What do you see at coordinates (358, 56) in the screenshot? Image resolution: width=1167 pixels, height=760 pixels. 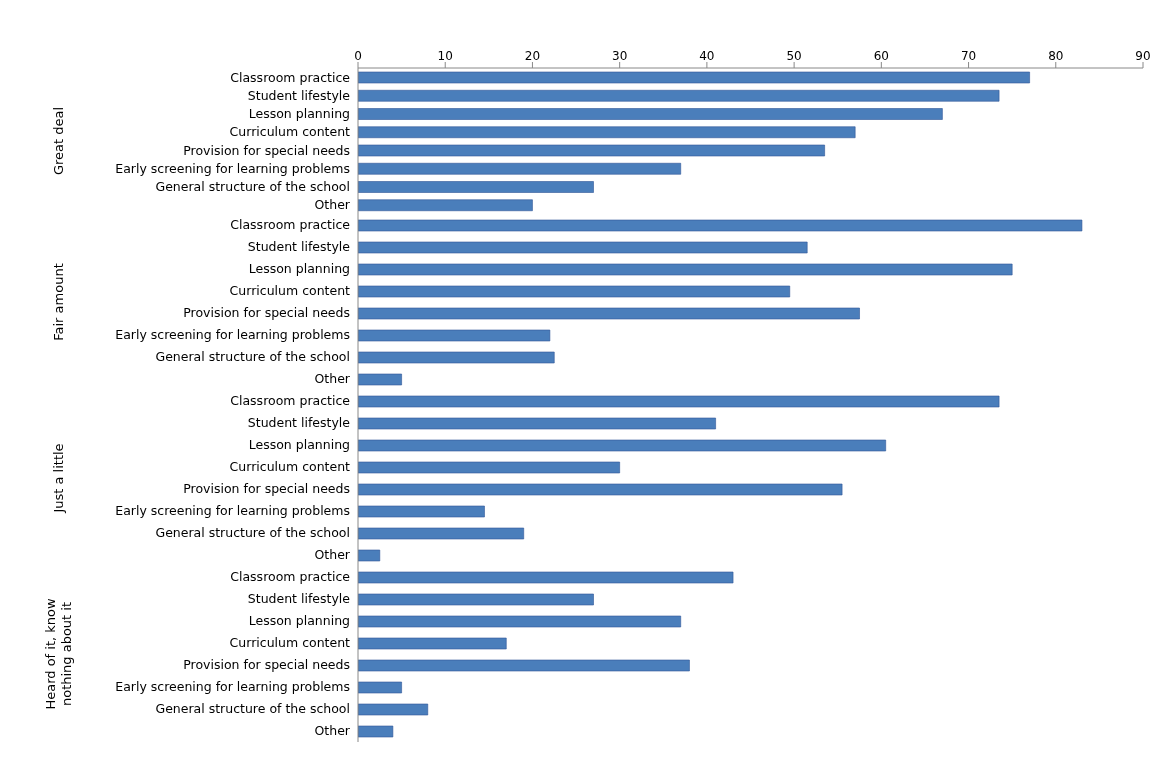 I see `x-tick-label: 0` at bounding box center [358, 56].